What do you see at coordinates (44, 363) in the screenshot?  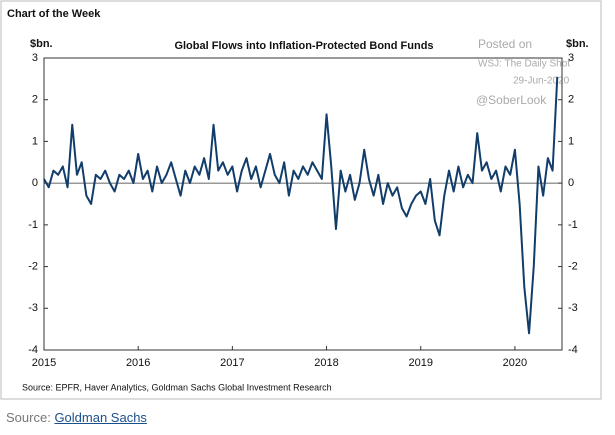 I see `x-tick-label: 2015` at bounding box center [44, 363].